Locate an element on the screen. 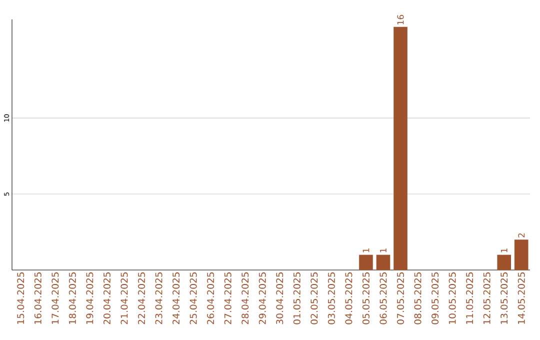 This screenshot has height=340, width=540. x-tick-label: 22.04.2025 is located at coordinates (142, 298).